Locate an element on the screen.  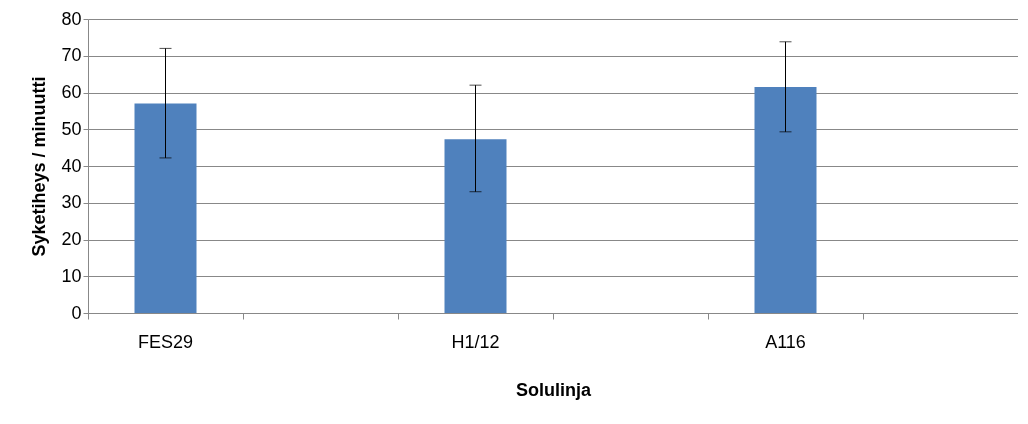
y-tick-label: 70 is located at coordinates (71, 55).